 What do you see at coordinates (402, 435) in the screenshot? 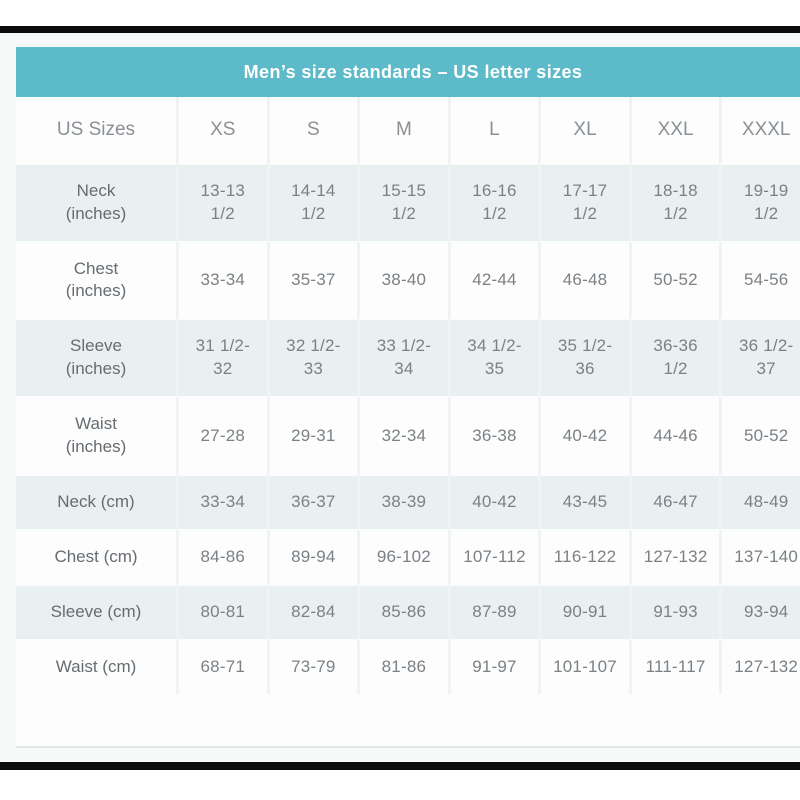
I see `size-cell: 32-34` at bounding box center [402, 435].